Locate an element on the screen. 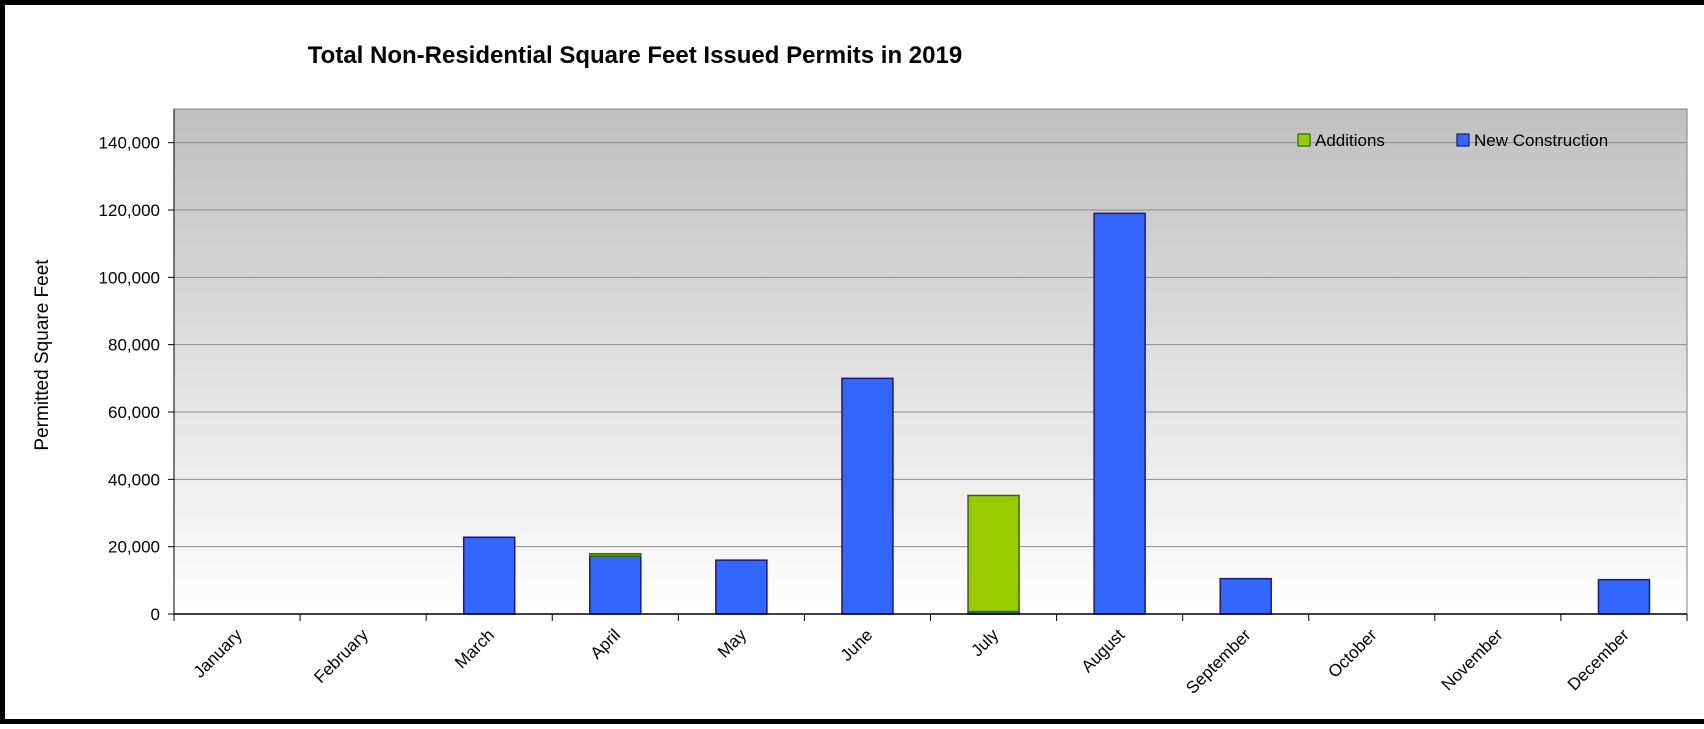  x-tick-label: October is located at coordinates (1352, 653).